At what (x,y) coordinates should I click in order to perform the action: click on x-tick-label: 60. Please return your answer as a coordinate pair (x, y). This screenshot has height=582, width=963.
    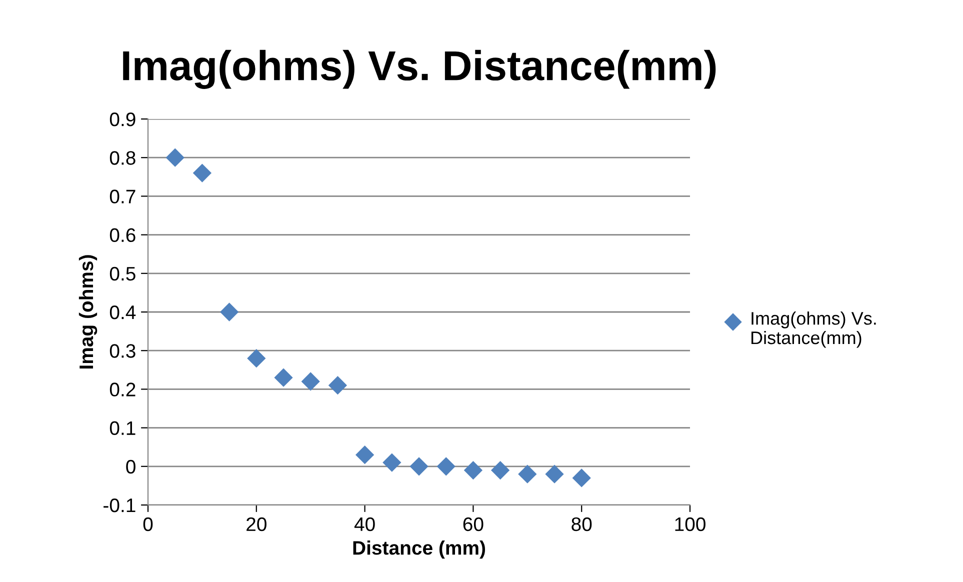
    Looking at the image, I should click on (473, 524).